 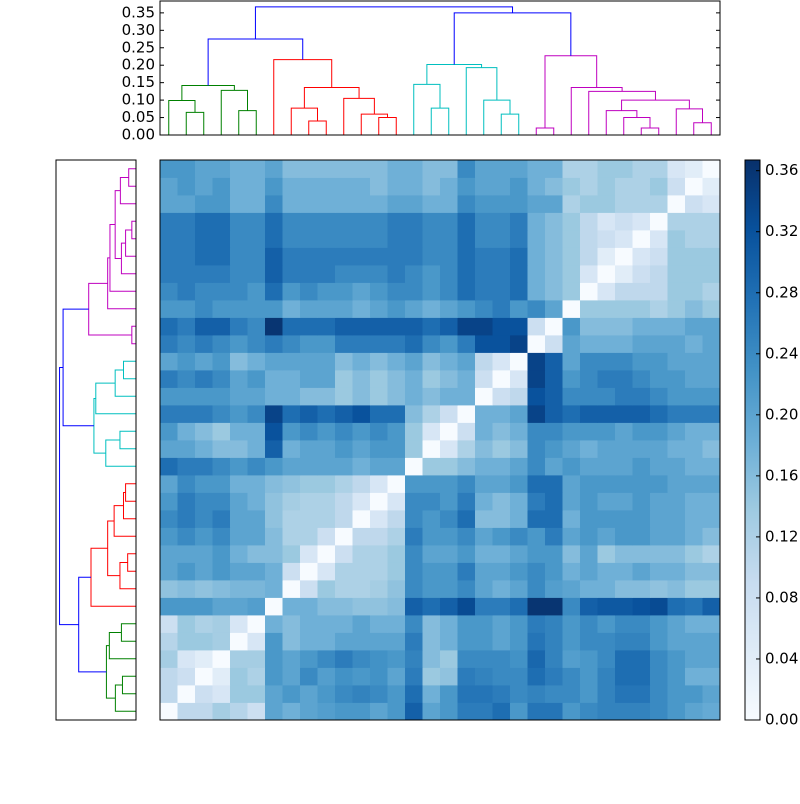 What do you see at coordinates (138, 82) in the screenshot?
I see `y-tick-label: 0.15` at bounding box center [138, 82].